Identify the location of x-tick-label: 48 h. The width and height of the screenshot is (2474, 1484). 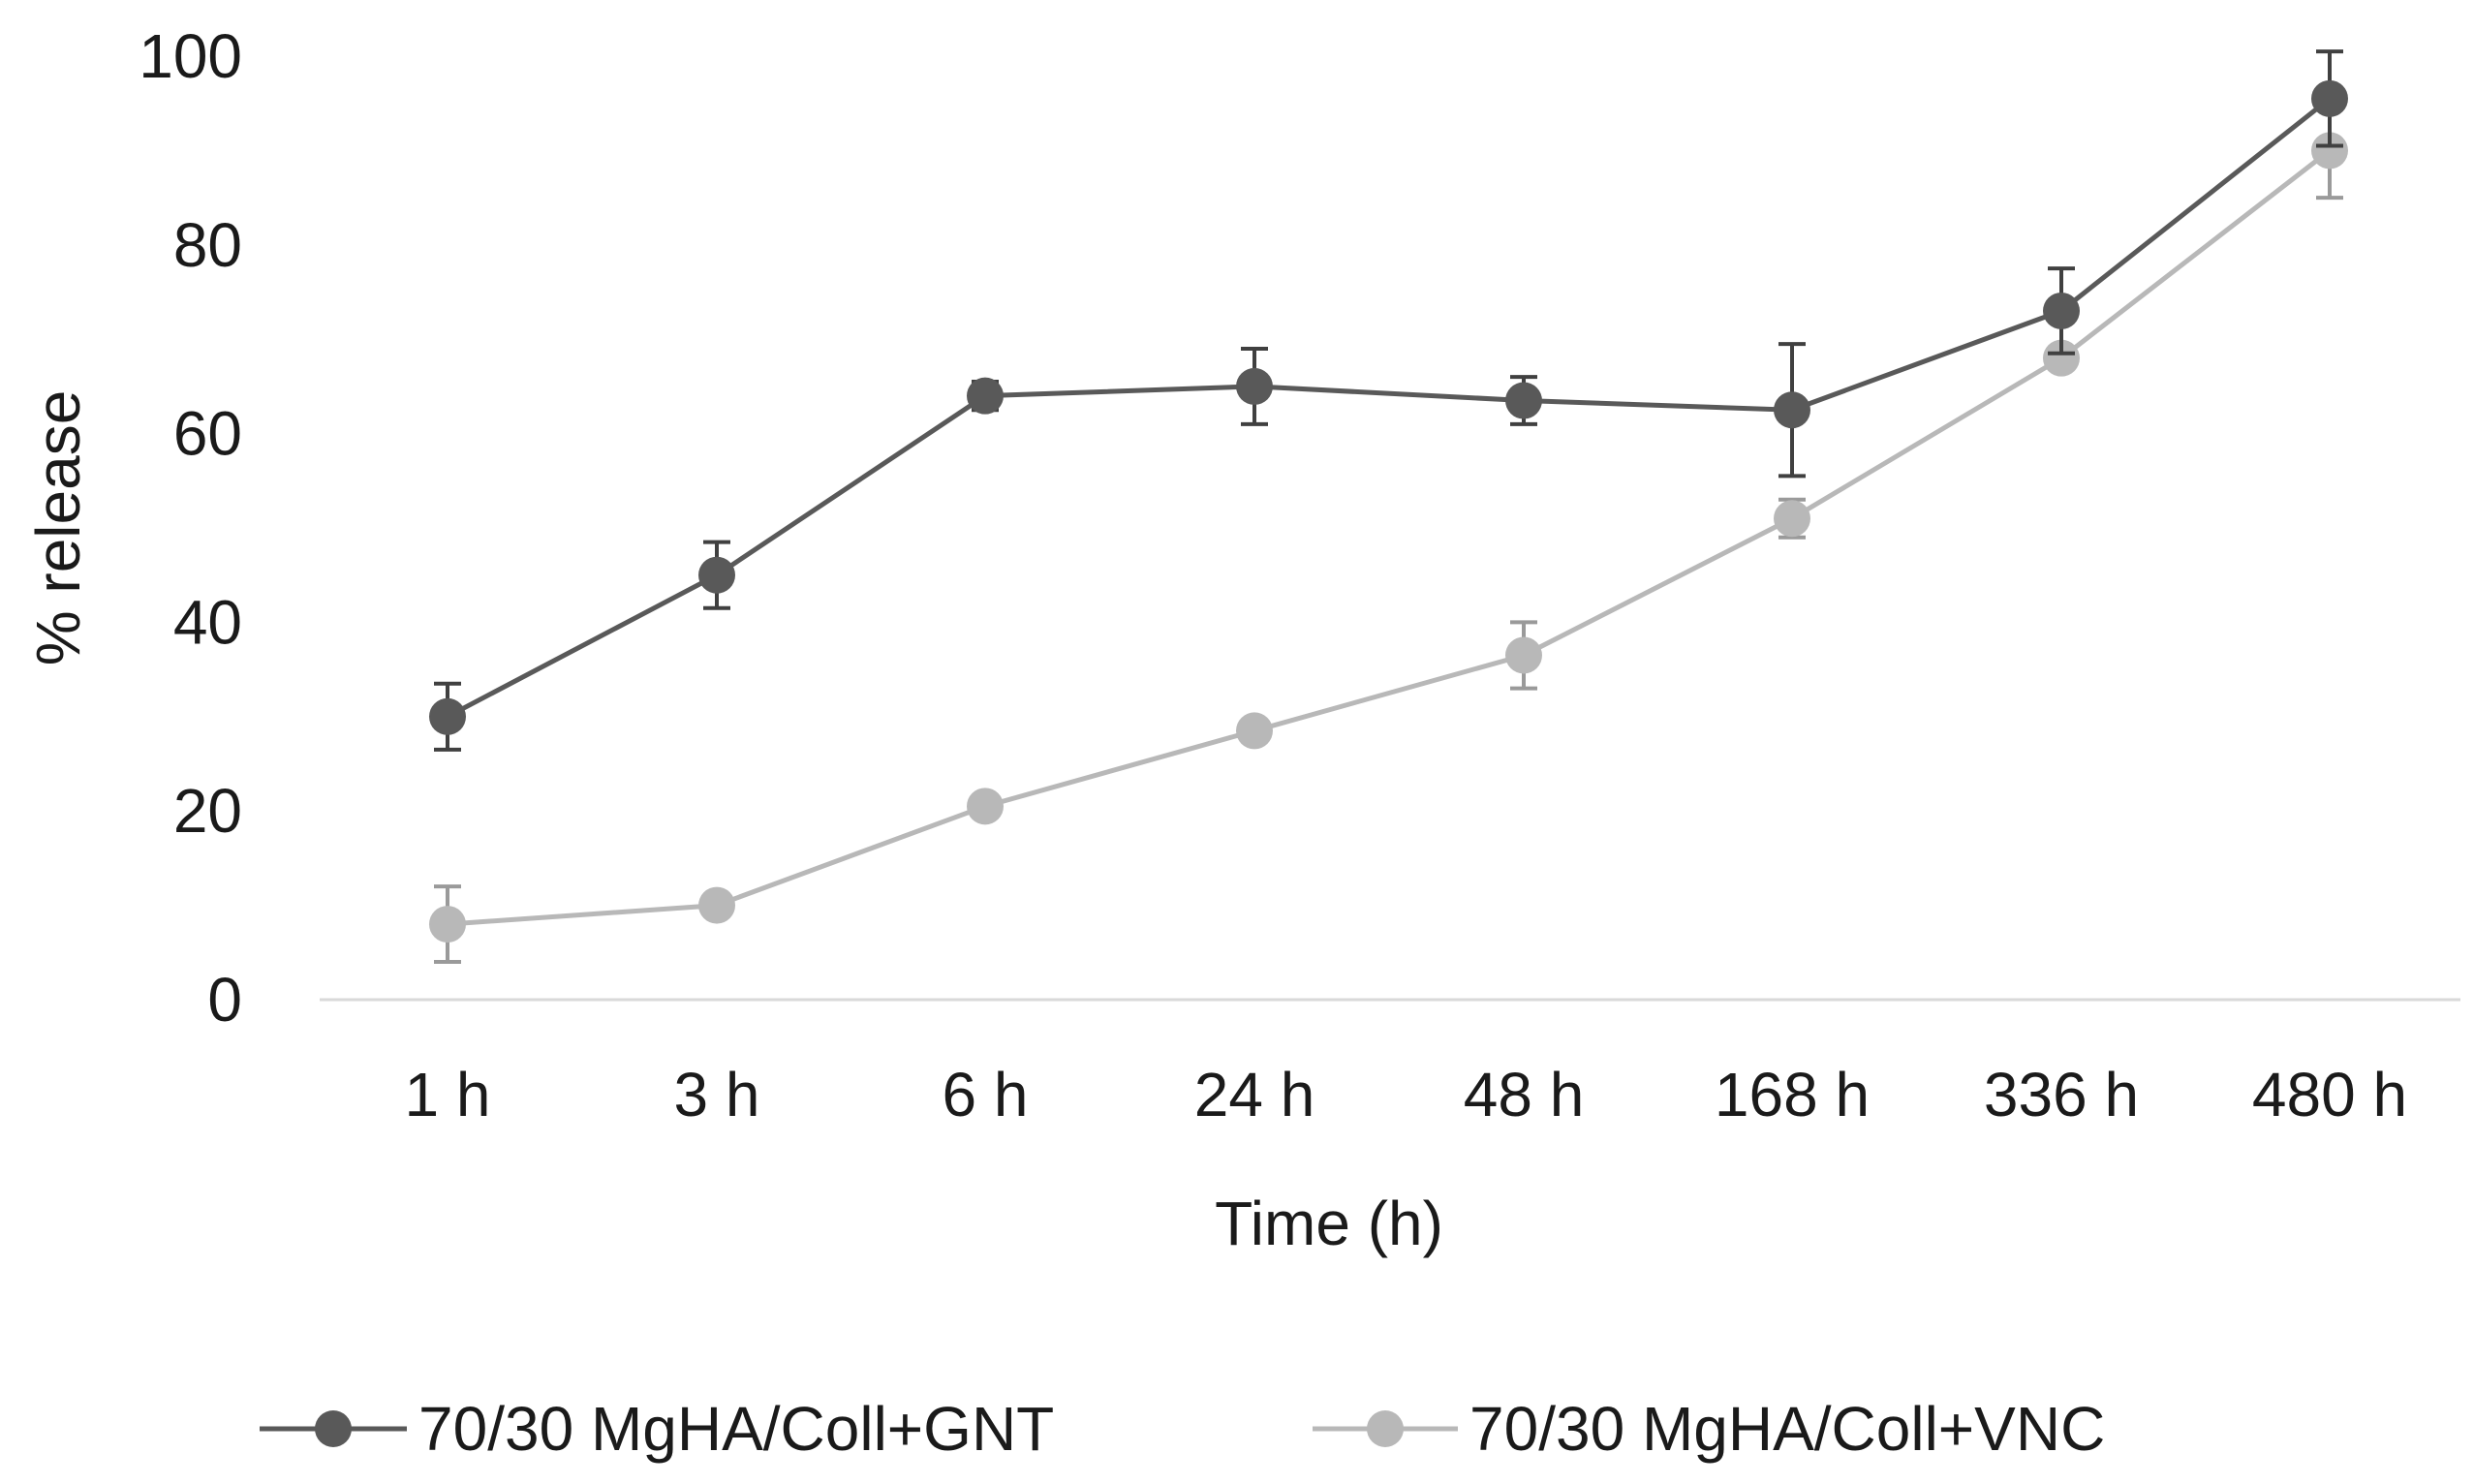
(1524, 1094).